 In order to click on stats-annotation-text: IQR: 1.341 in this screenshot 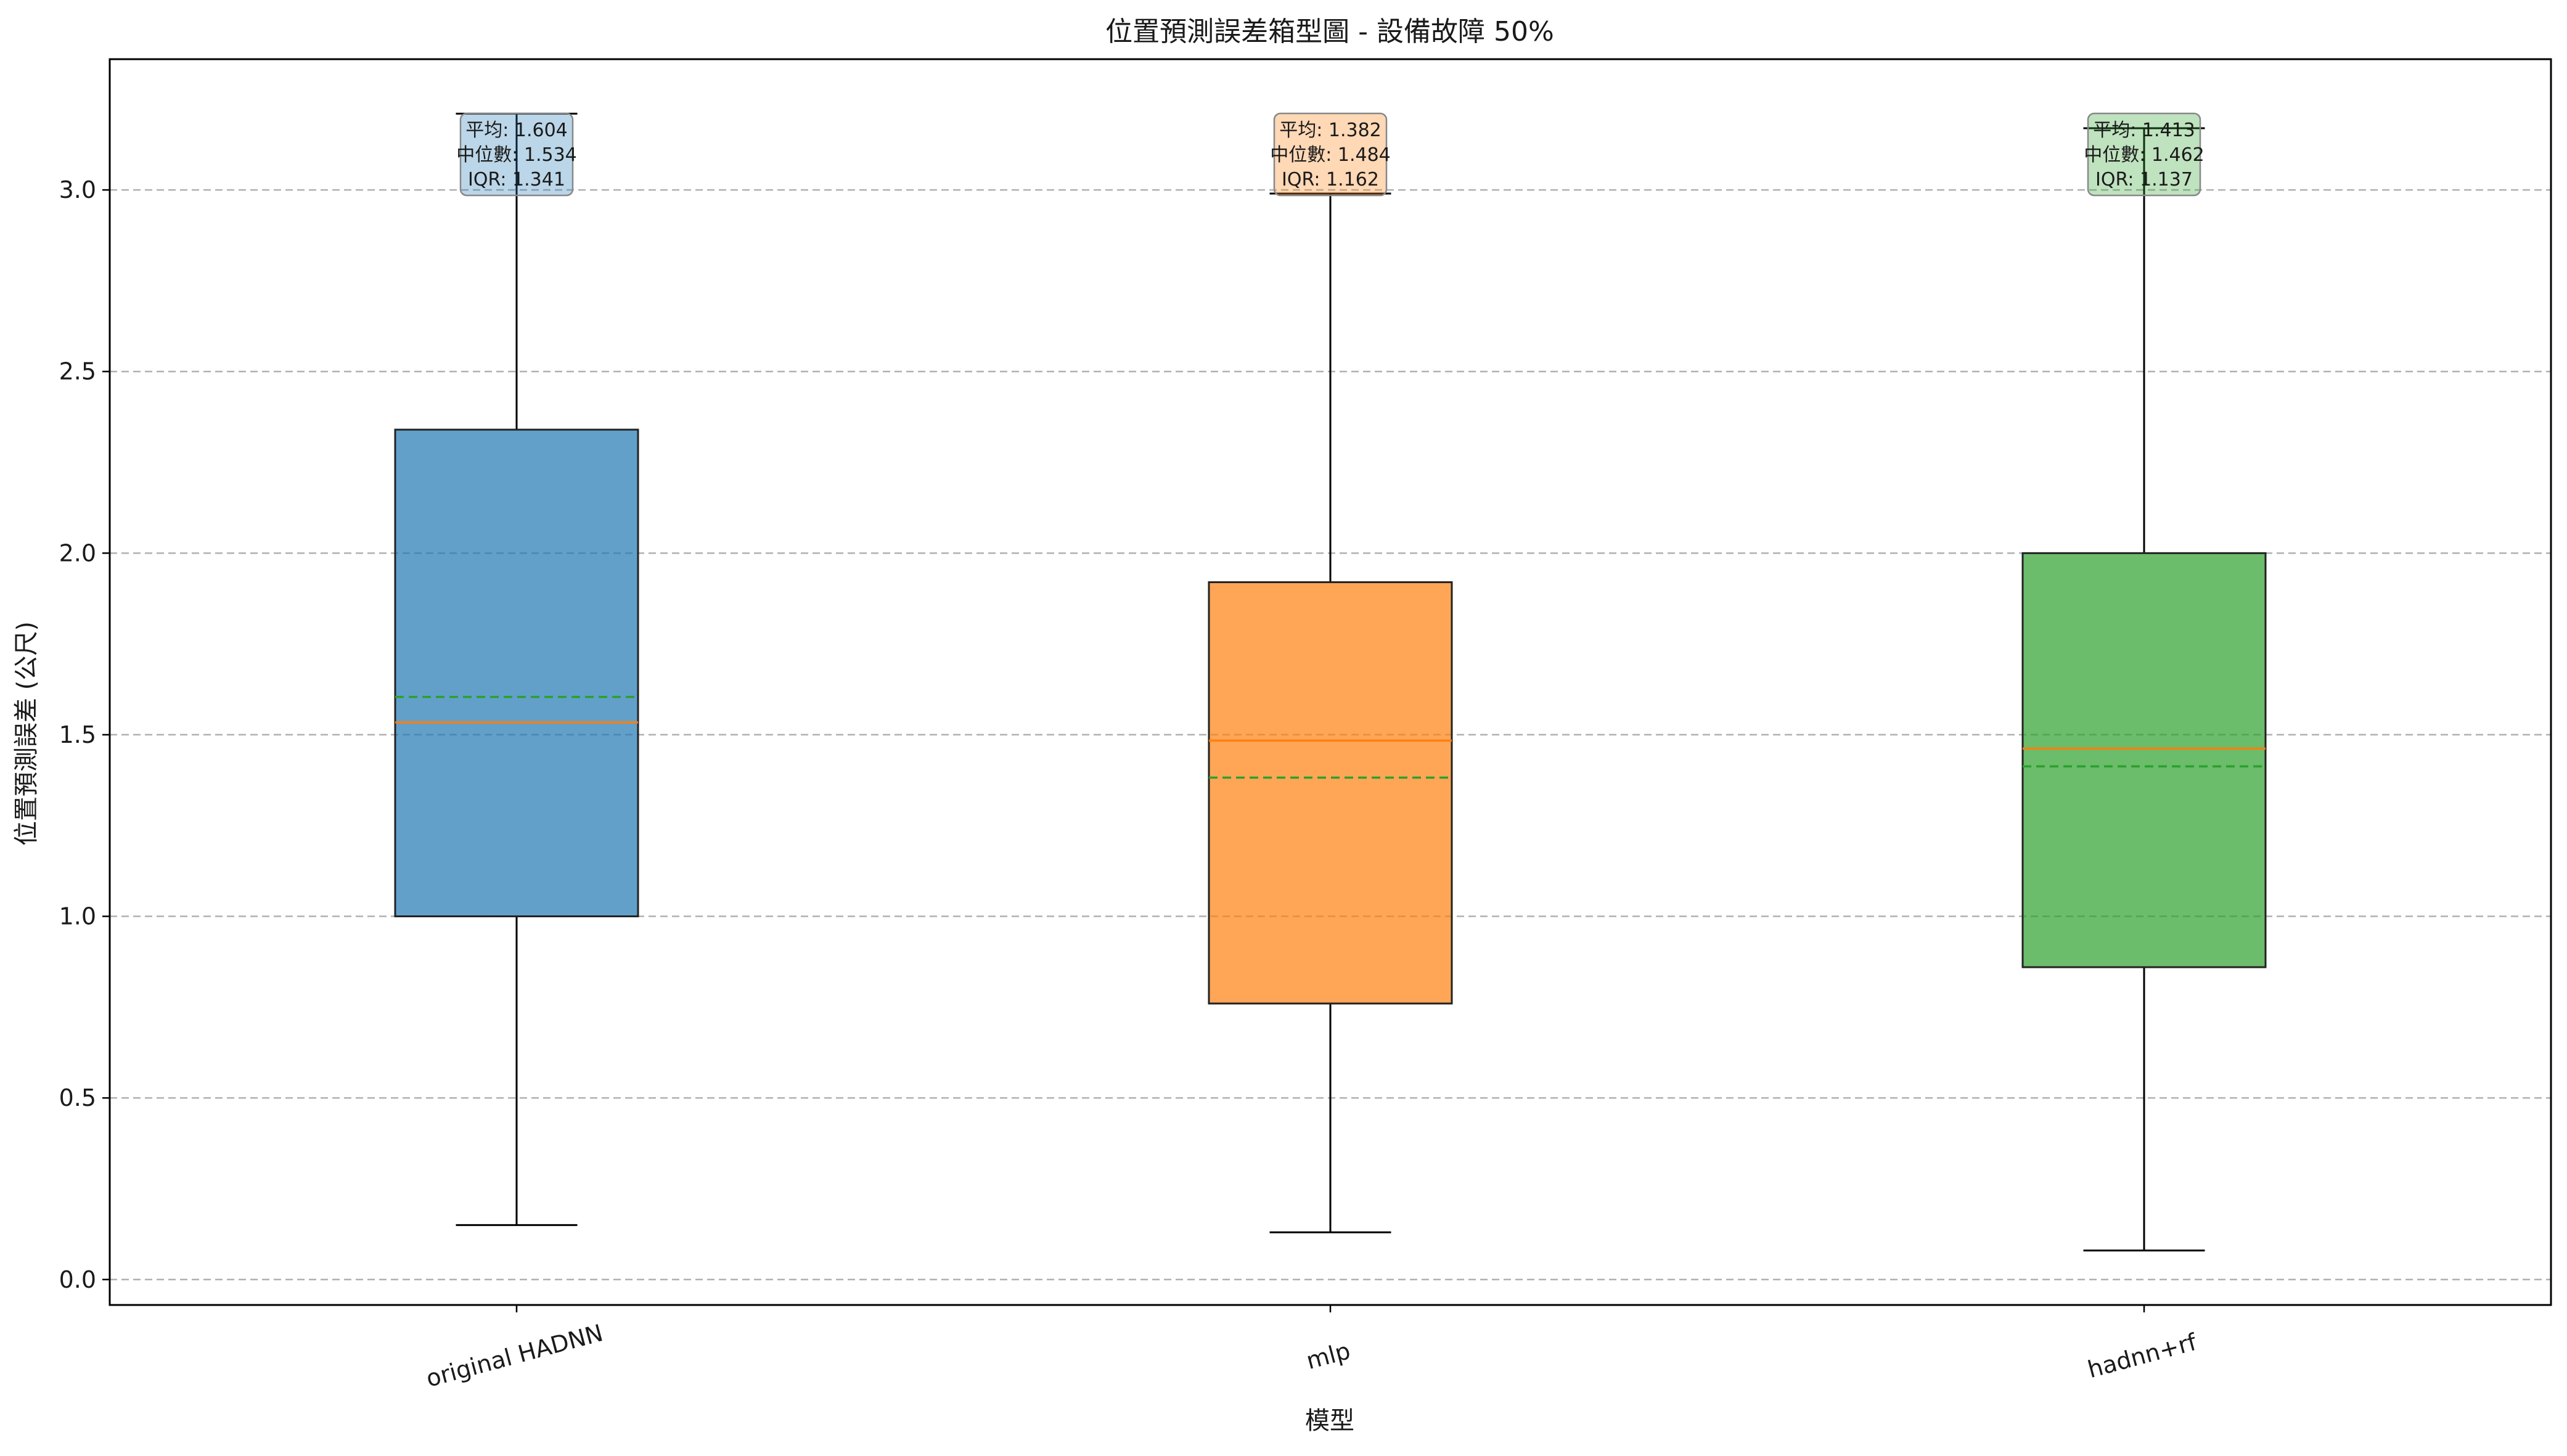, I will do `click(516, 180)`.